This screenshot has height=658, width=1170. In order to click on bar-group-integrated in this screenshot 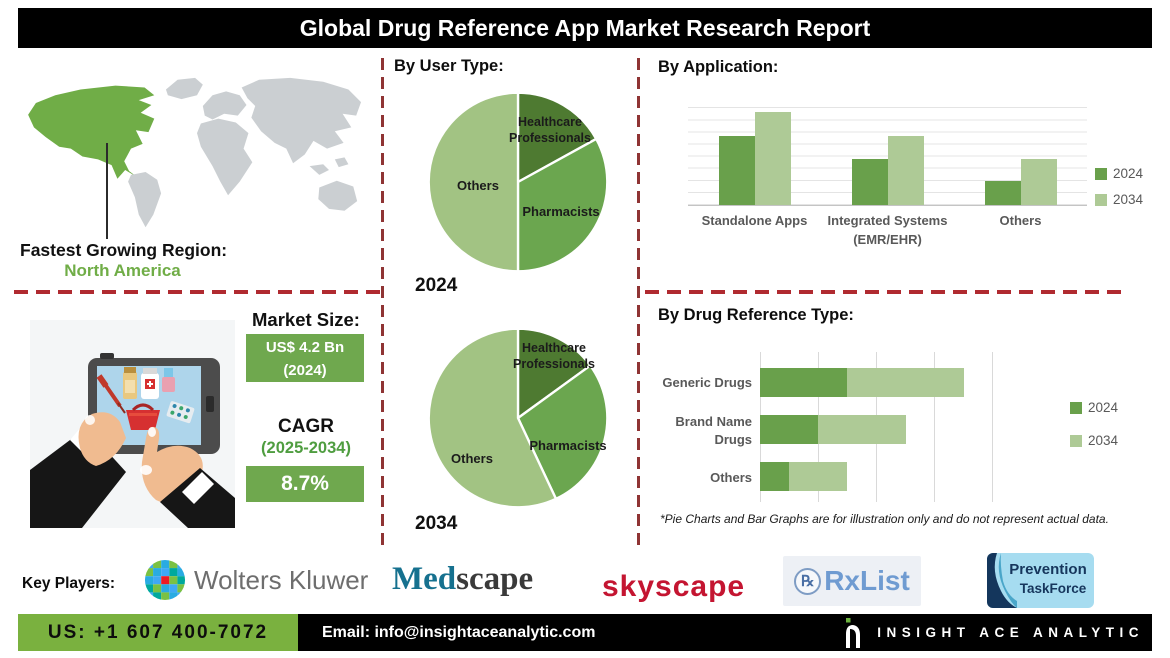, I will do `click(887, 151)`.